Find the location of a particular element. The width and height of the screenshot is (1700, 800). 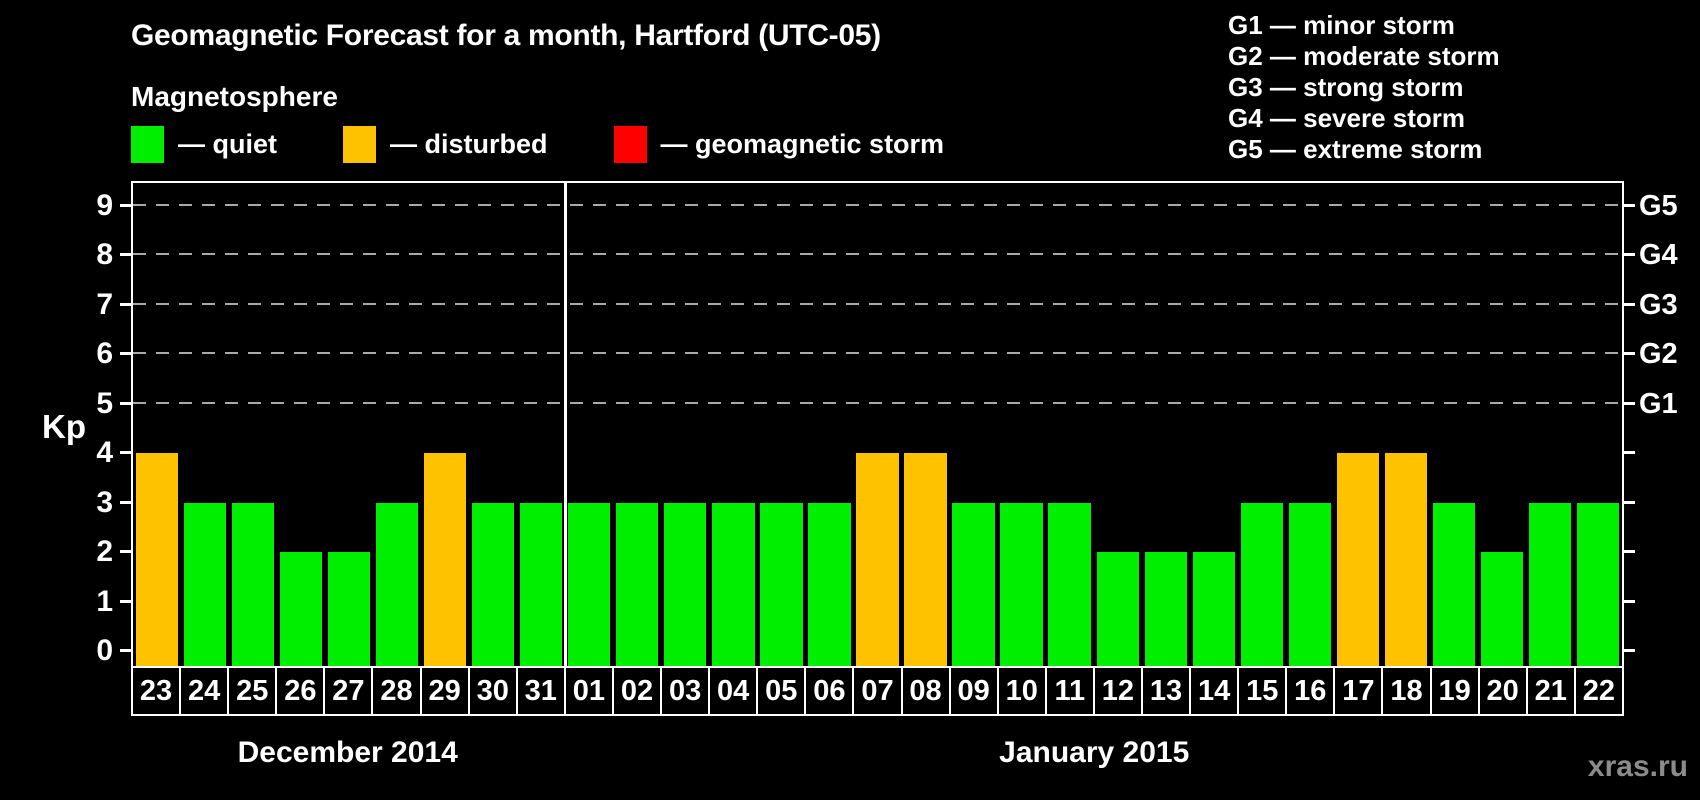

day-label-08: 08 is located at coordinates (925, 691).